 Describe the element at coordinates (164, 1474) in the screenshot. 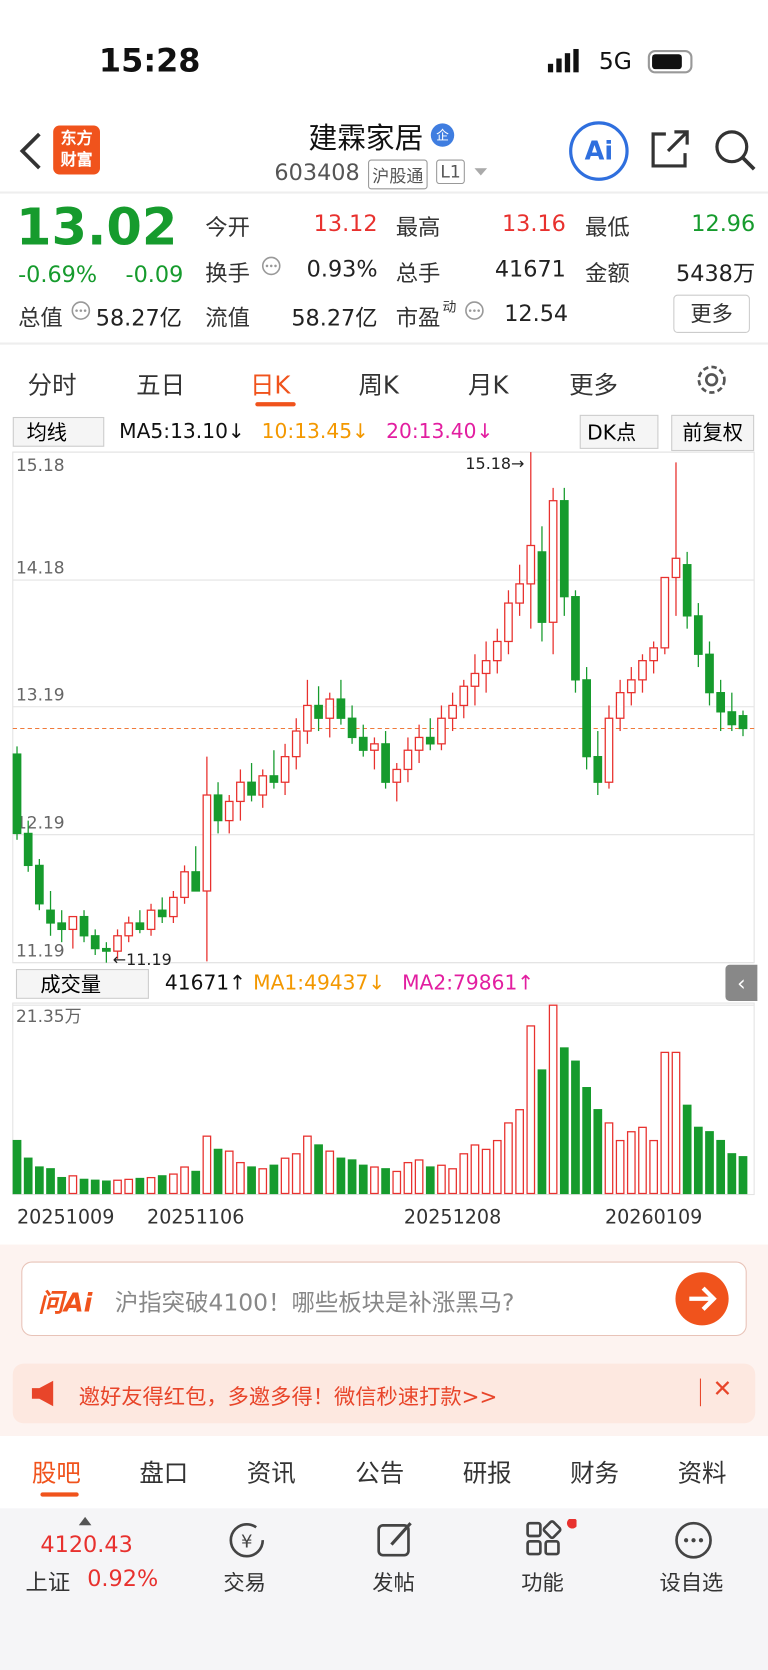

I see `sub-tab: 盘口` at that location.